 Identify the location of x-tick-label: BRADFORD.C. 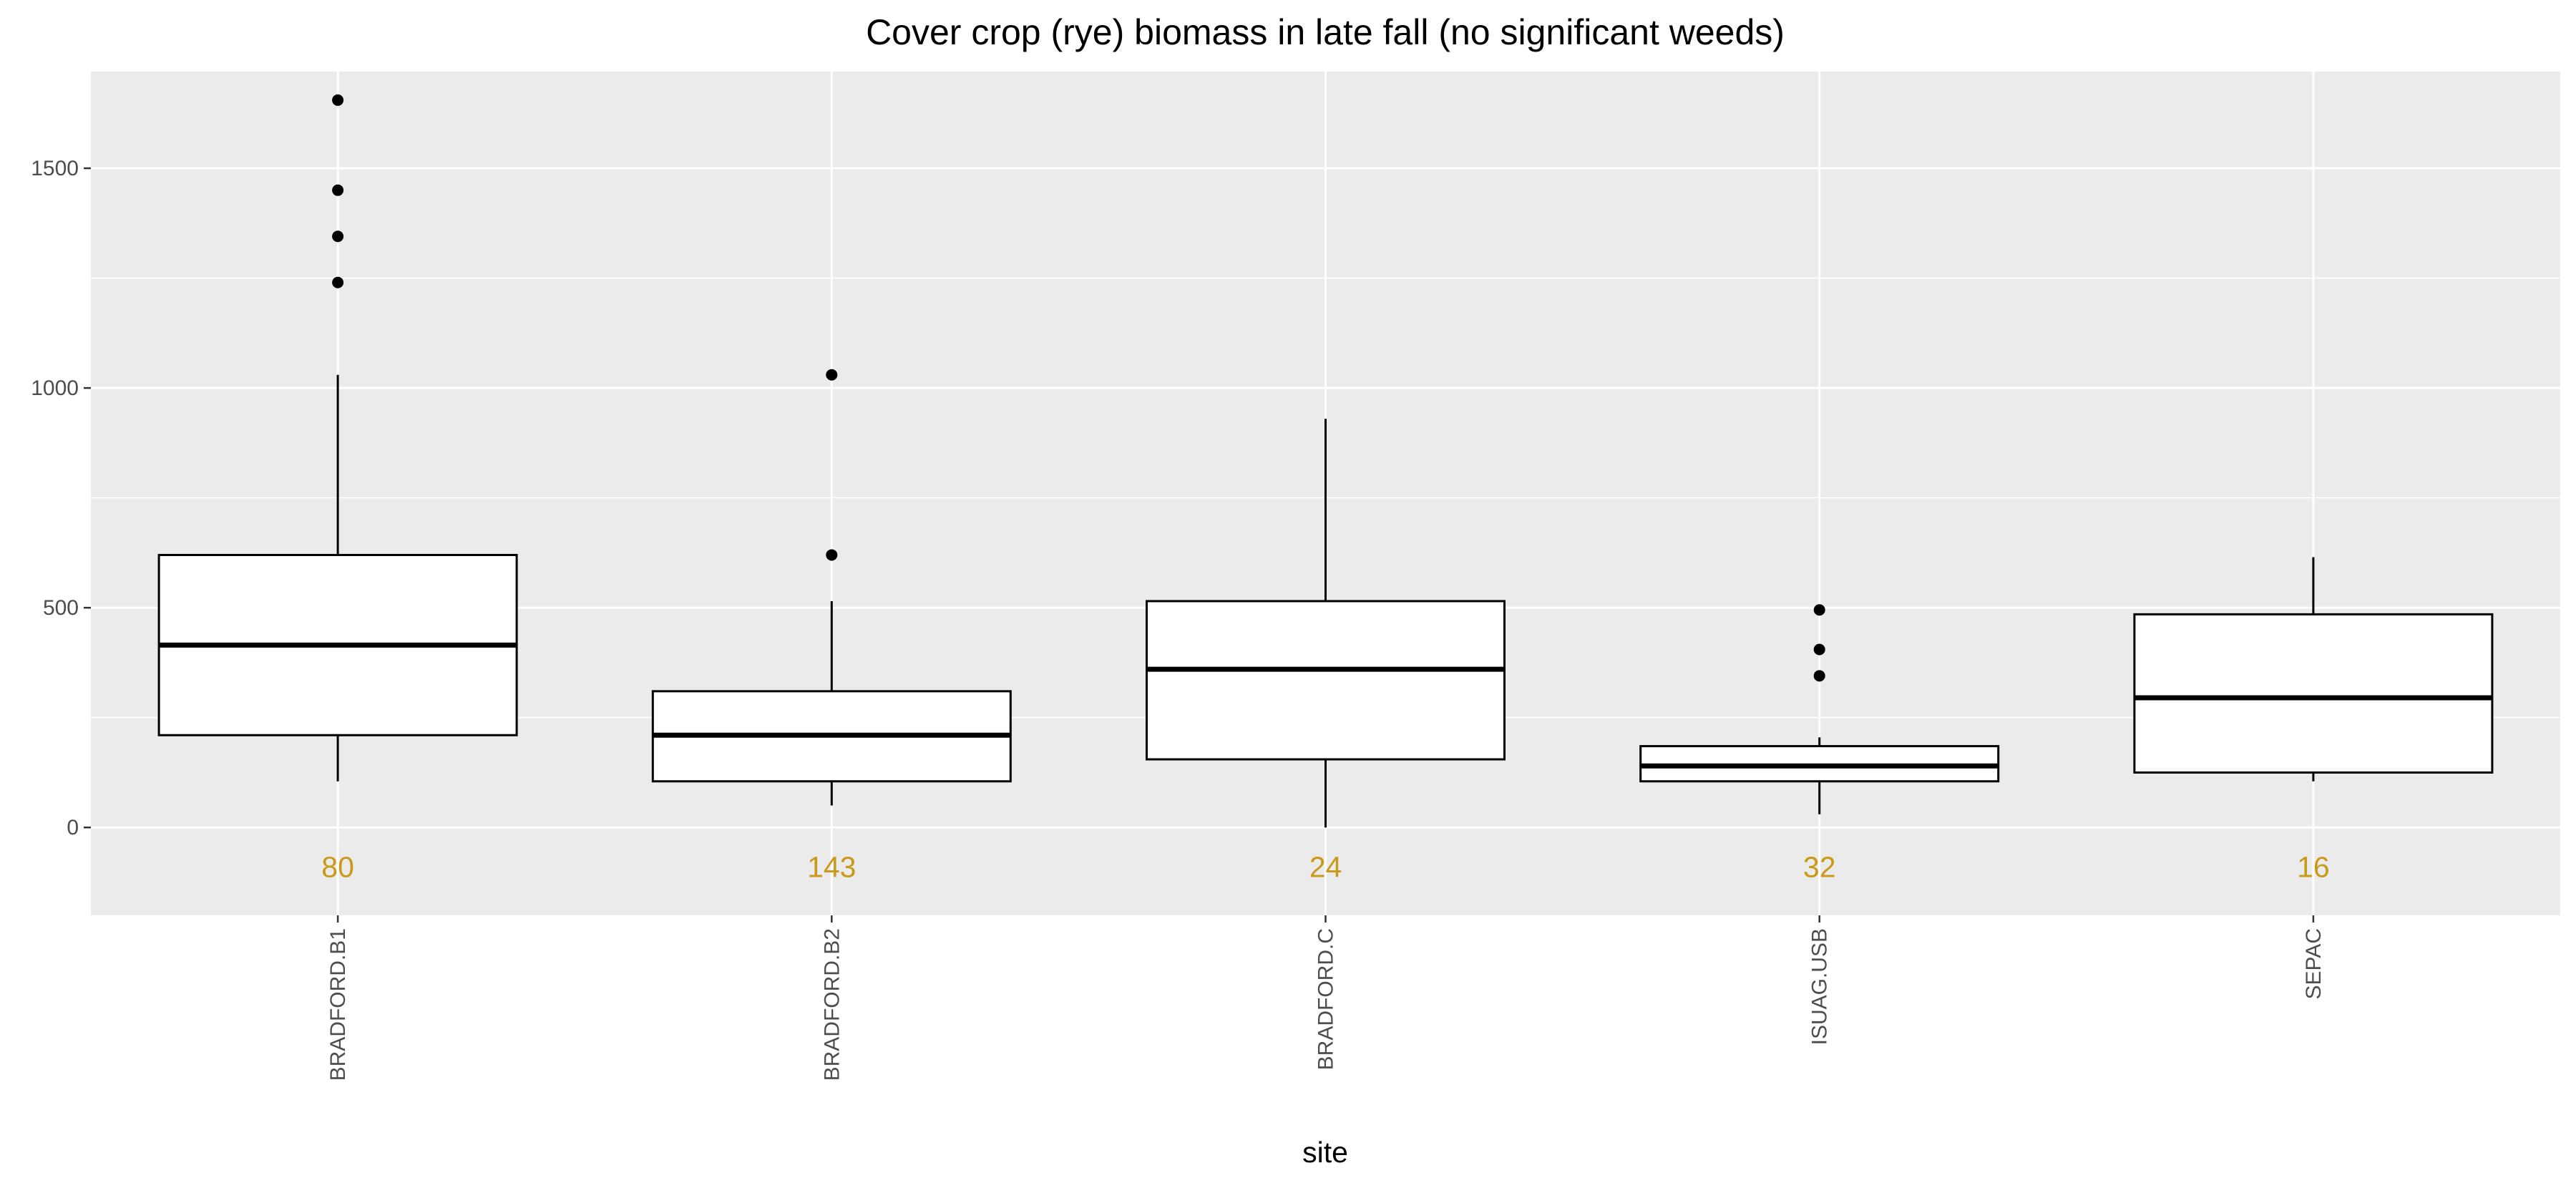
(1326, 999).